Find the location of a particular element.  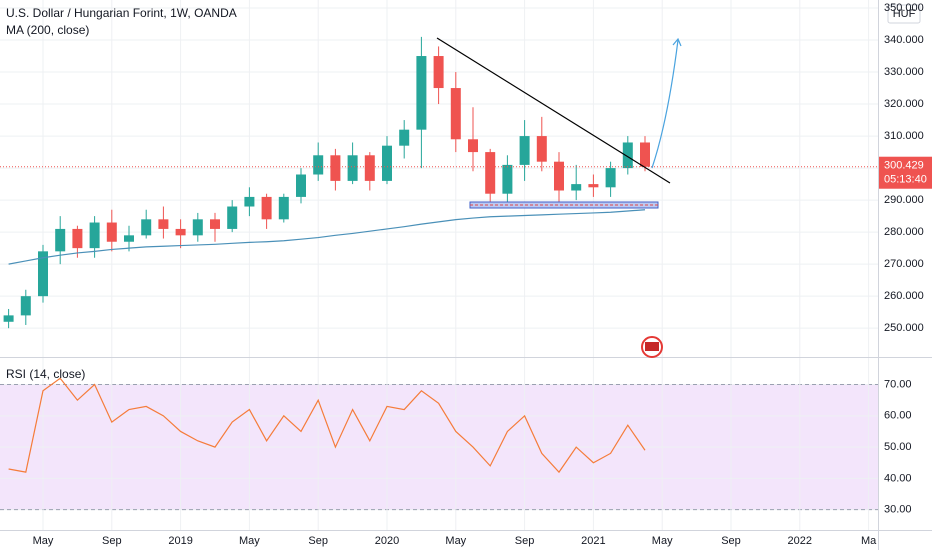

countdown: 05:13:40 is located at coordinates (905, 180).